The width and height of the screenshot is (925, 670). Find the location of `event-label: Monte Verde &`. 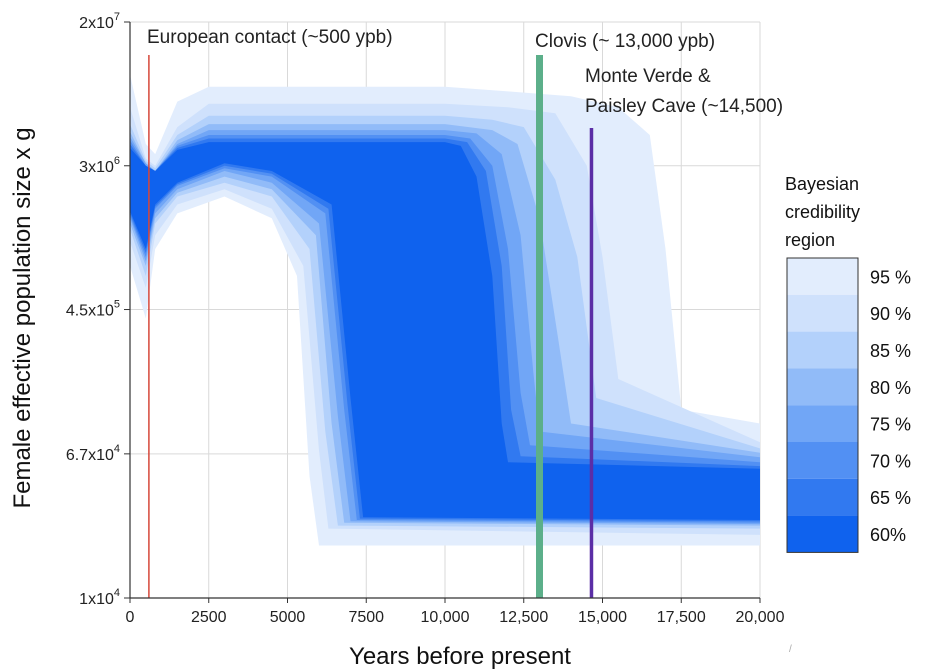

event-label: Monte Verde & is located at coordinates (648, 76).